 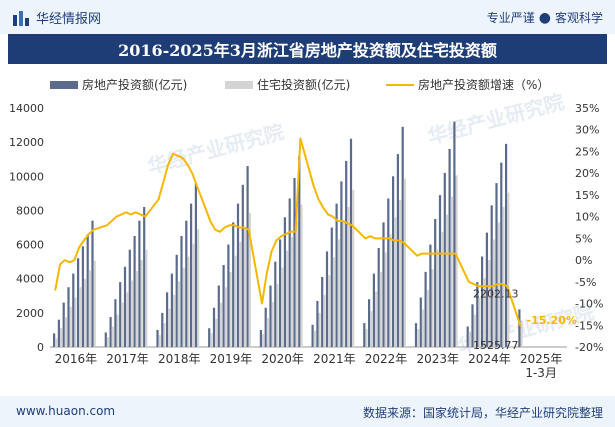 I want to click on x-tick-label: 2017年, so click(x=127, y=359).